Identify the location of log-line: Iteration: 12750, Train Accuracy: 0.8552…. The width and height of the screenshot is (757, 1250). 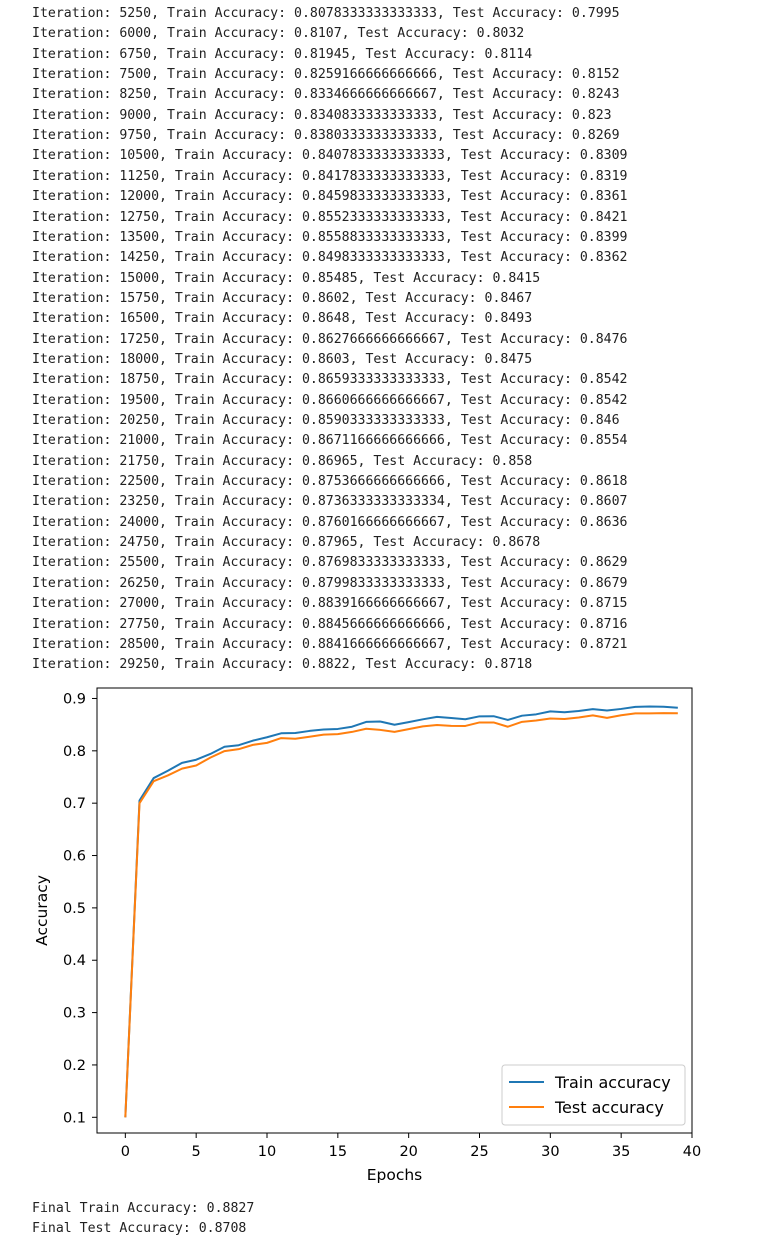
(330, 217).